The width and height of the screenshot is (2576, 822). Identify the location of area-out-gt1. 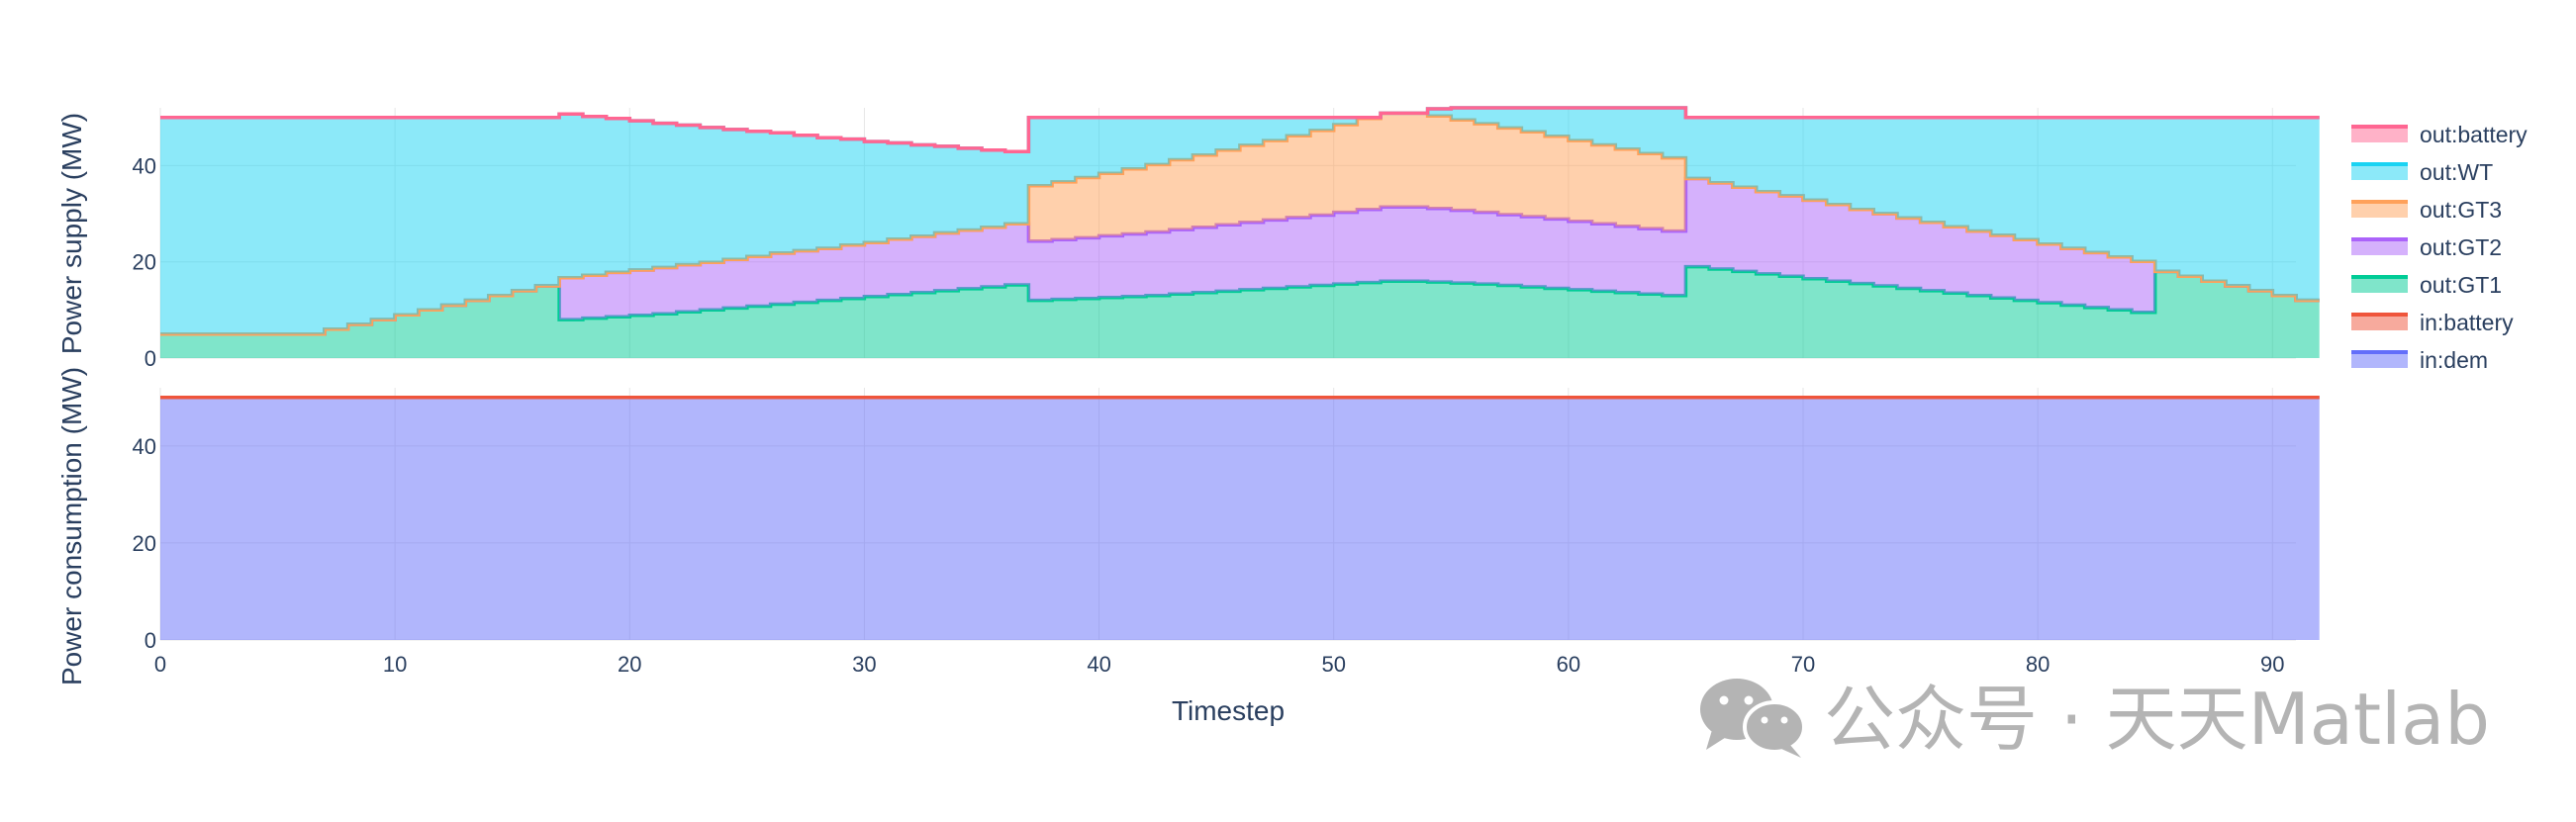
(1240, 312).